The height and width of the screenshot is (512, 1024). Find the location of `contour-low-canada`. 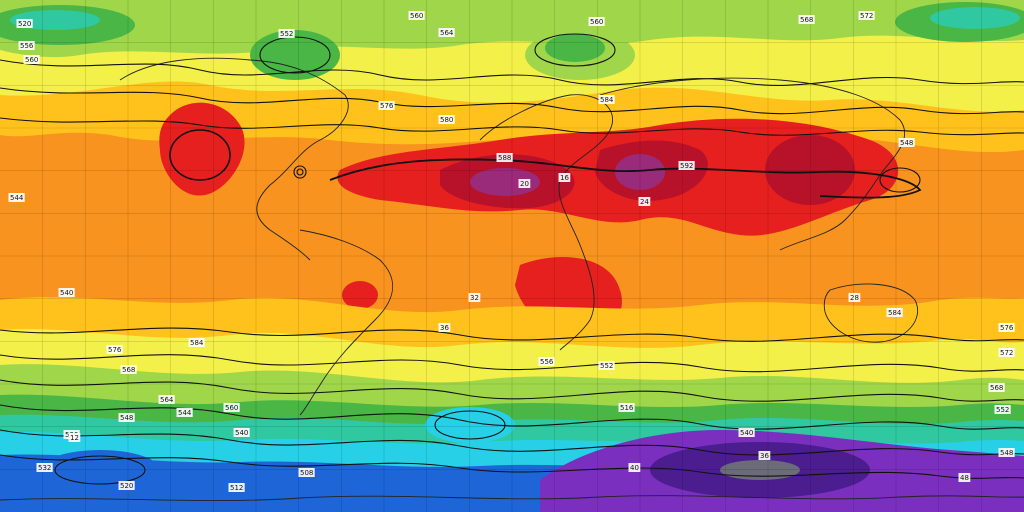

contour-low-canada is located at coordinates (295, 55).